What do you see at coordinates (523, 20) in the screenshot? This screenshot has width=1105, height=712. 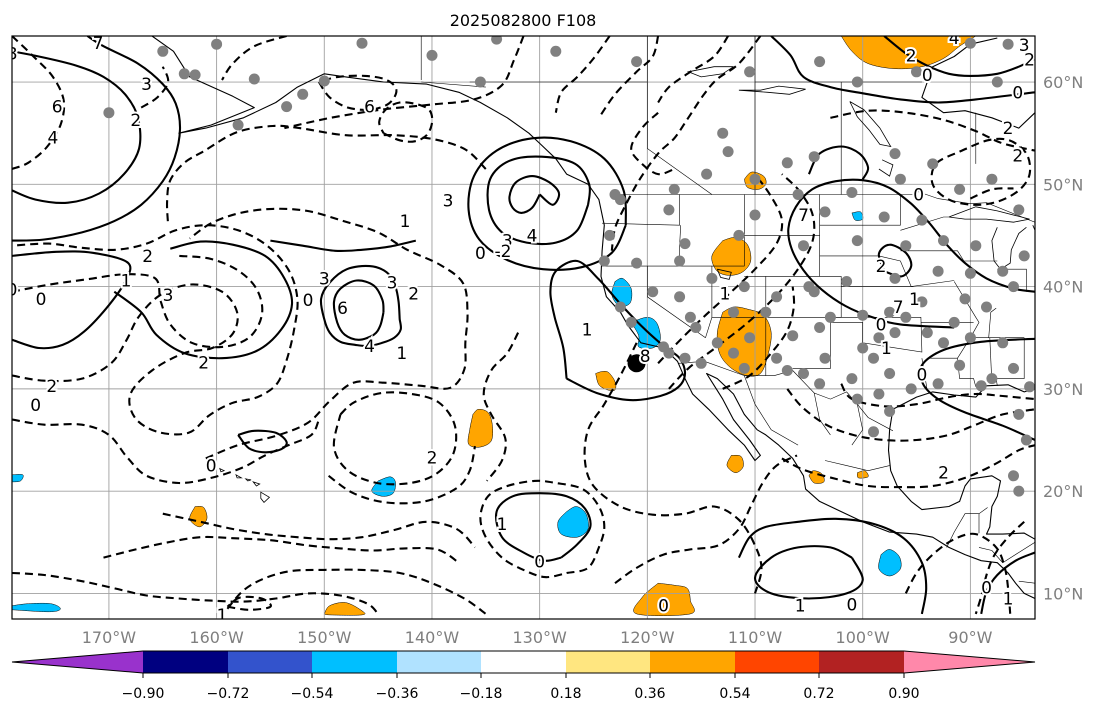 I see `map-title: 2025082800 F108` at bounding box center [523, 20].